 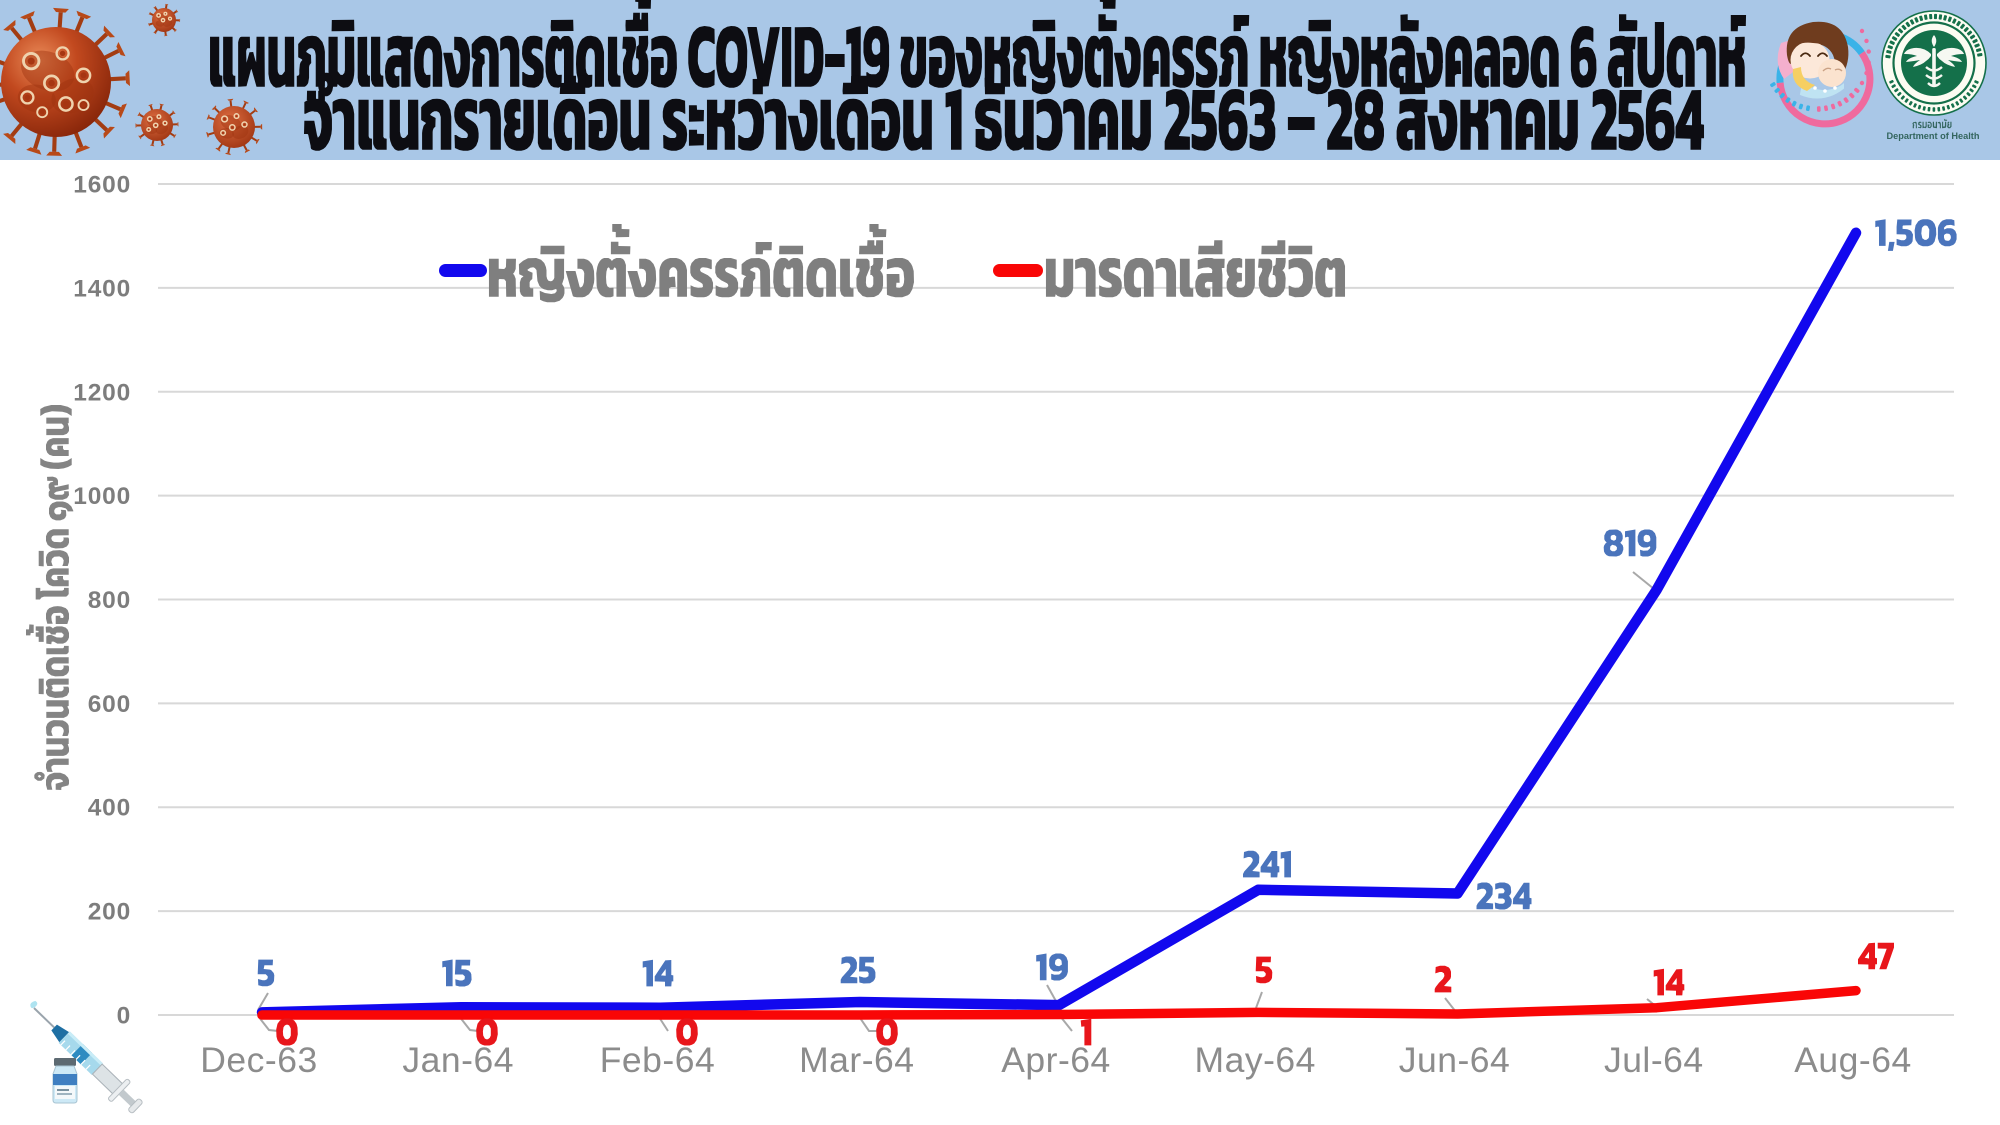 I want to click on svg-text: 1400, so click(x=102, y=288).